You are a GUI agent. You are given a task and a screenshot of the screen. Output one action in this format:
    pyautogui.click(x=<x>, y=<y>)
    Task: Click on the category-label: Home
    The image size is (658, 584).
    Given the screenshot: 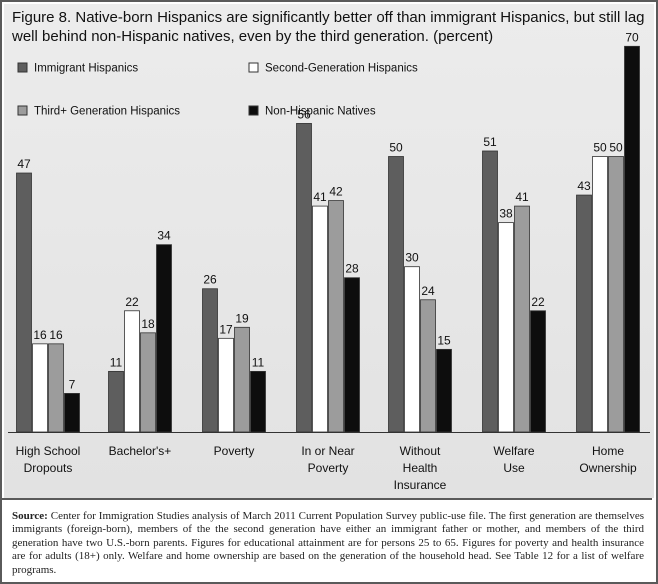 What is the action you would take?
    pyautogui.click(x=608, y=451)
    